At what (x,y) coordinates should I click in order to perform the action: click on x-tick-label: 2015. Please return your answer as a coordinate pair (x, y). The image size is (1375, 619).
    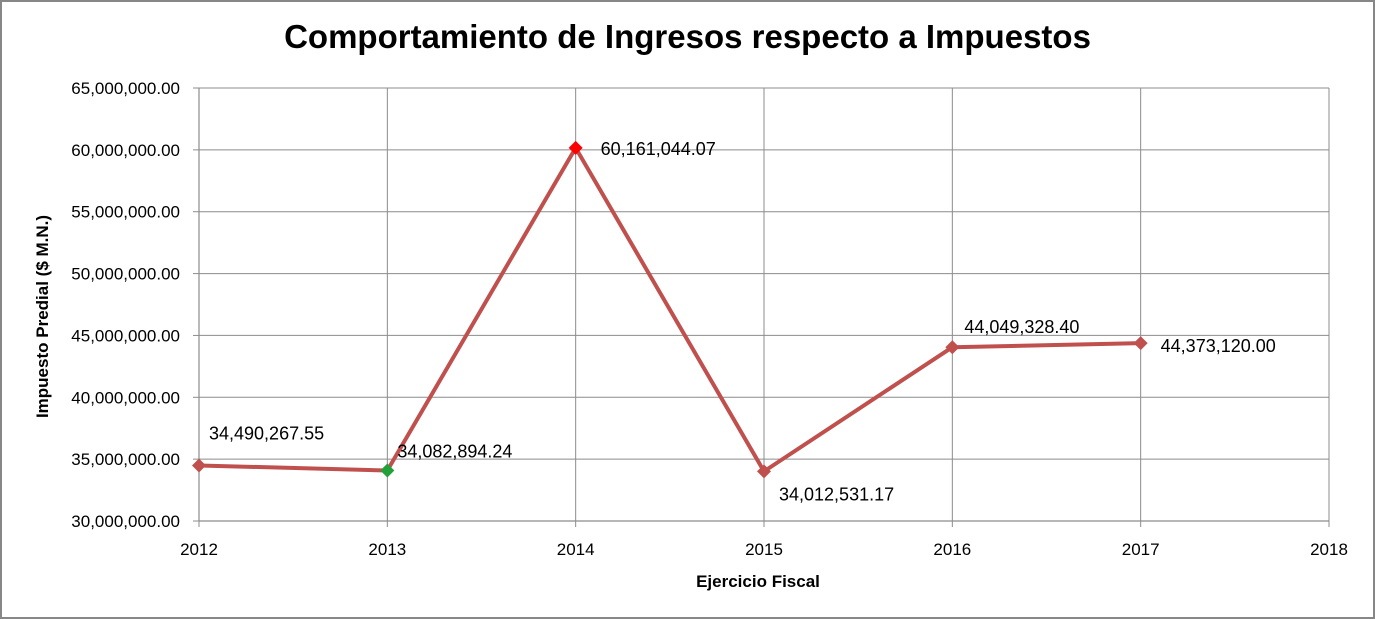
    Looking at the image, I should click on (764, 549).